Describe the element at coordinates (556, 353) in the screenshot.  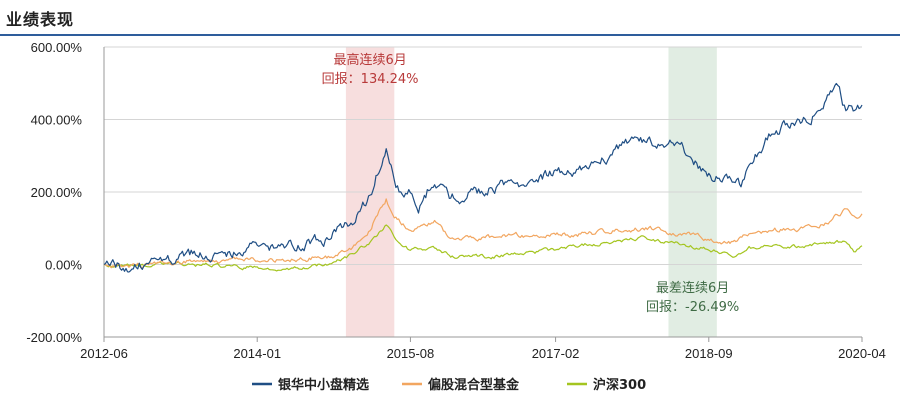
I see `x-tick-label: 2017-02` at that location.